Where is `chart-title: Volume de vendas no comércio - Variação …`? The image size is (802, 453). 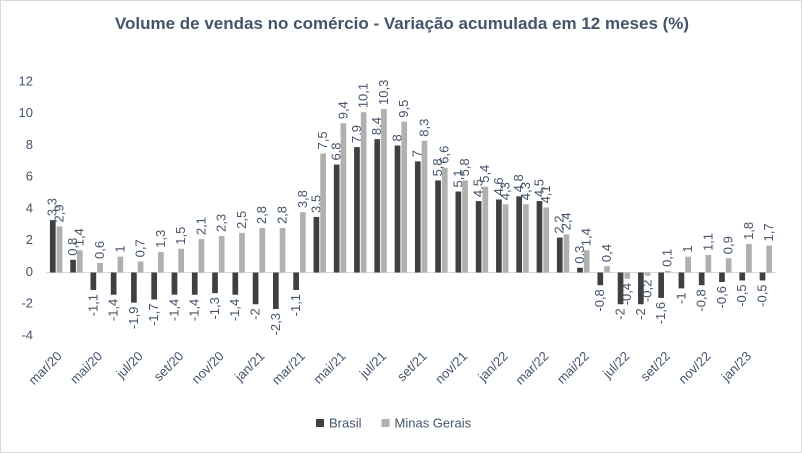
chart-title: Volume de vendas no comércio - Variação … is located at coordinates (402, 23).